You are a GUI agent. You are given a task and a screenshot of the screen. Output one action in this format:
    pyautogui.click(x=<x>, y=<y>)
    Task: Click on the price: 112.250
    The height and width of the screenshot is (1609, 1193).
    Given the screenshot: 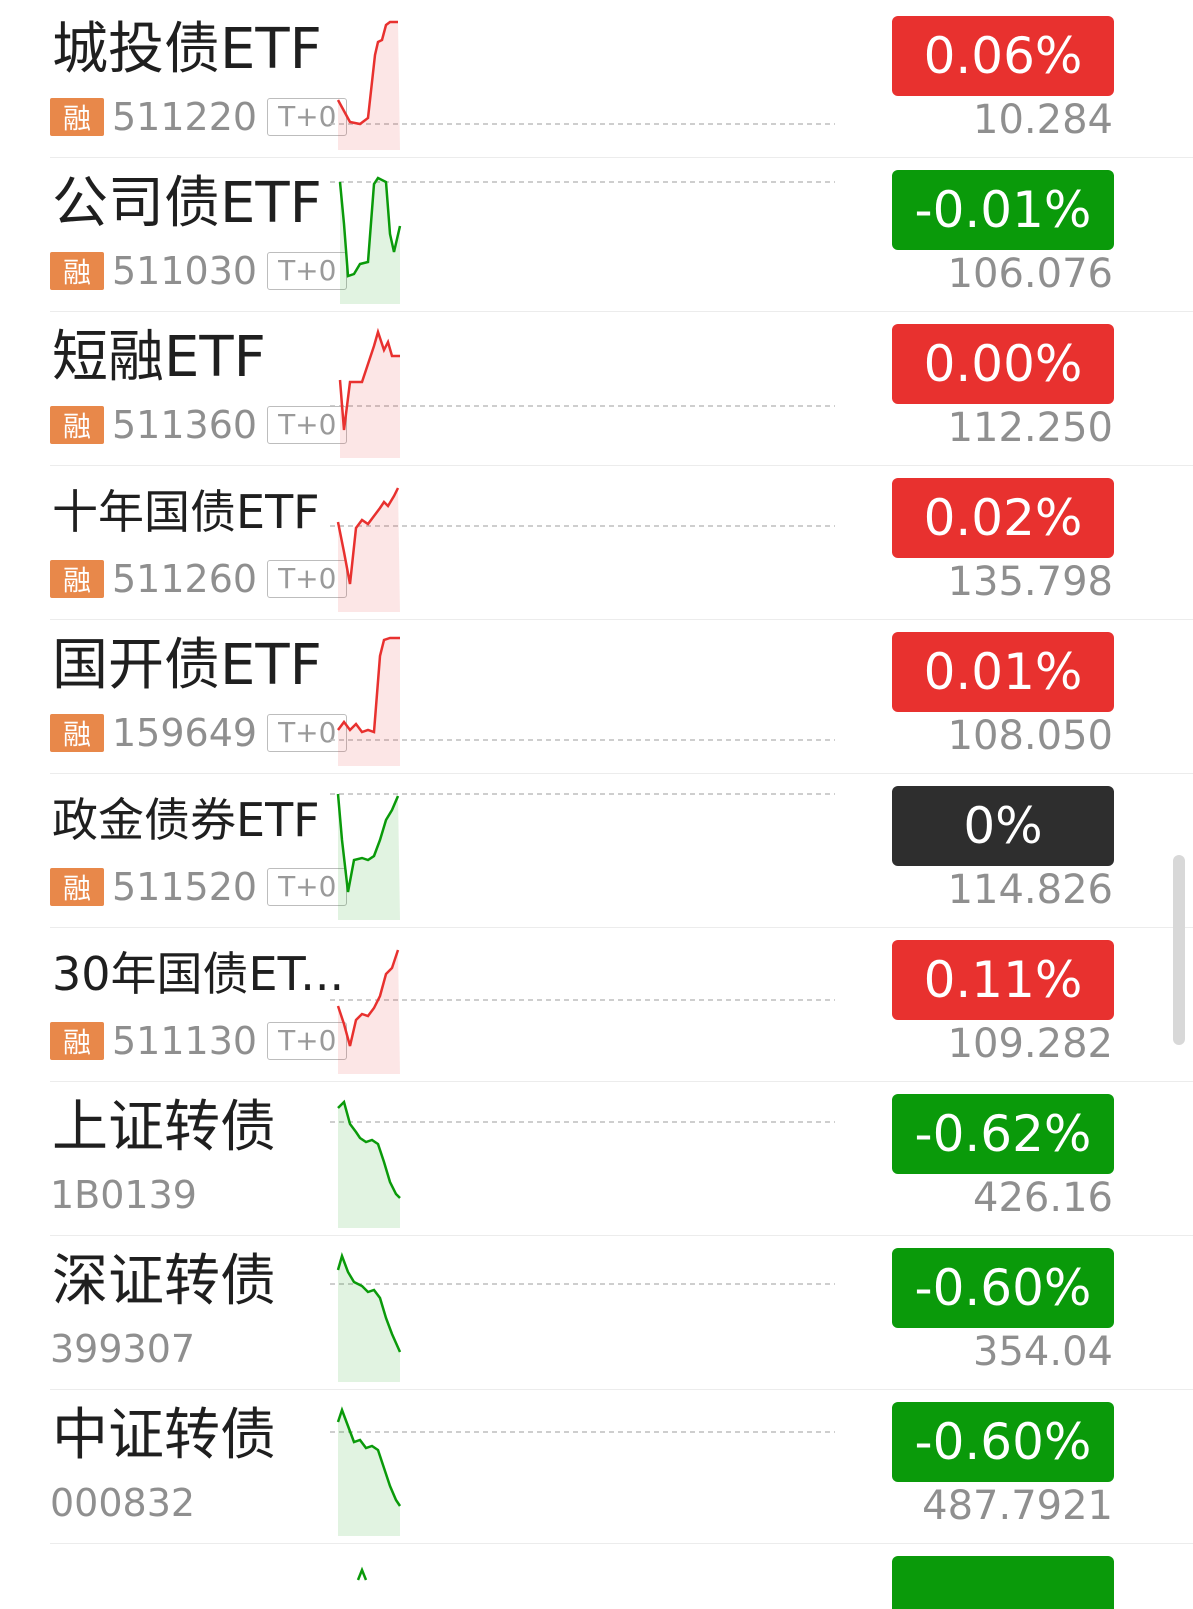 What is the action you would take?
    pyautogui.click(x=1030, y=428)
    